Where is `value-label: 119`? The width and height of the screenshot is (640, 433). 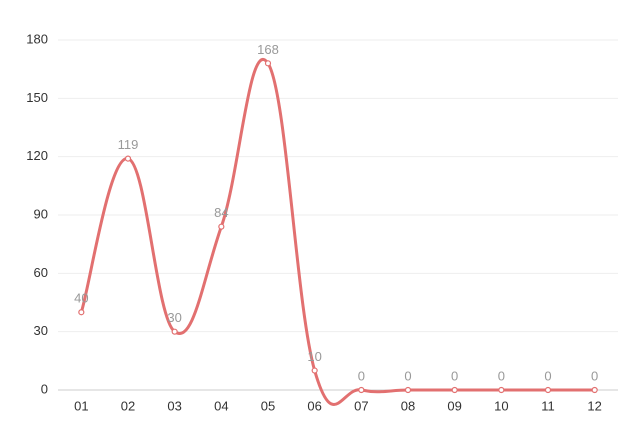
value-label: 119 is located at coordinates (128, 144).